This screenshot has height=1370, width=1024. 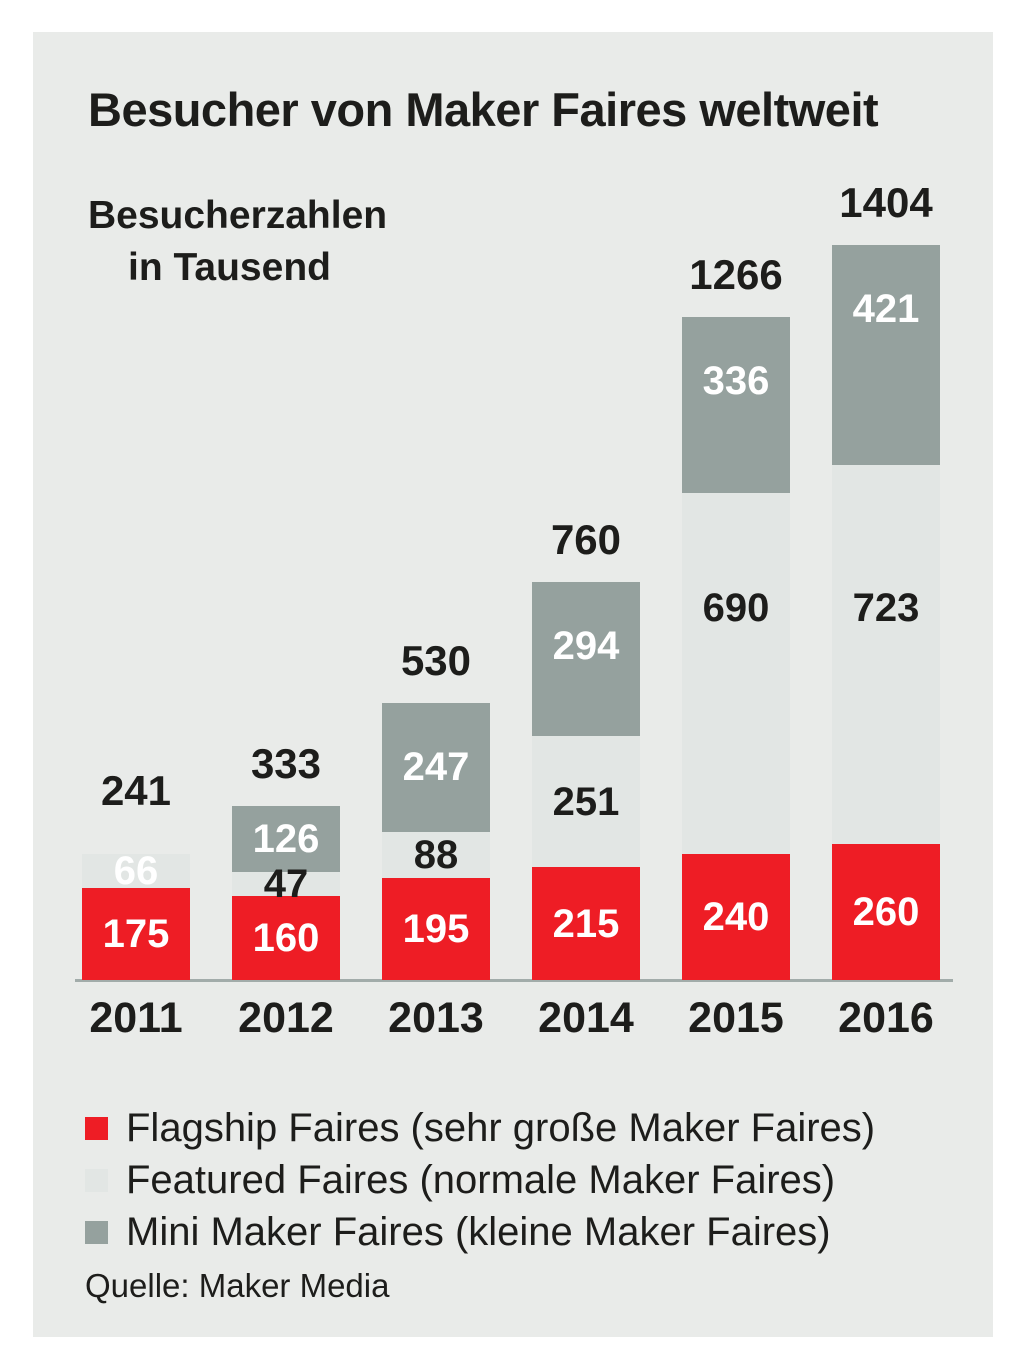 I want to click on value-label-flagship-2012: 160, so click(x=286, y=938).